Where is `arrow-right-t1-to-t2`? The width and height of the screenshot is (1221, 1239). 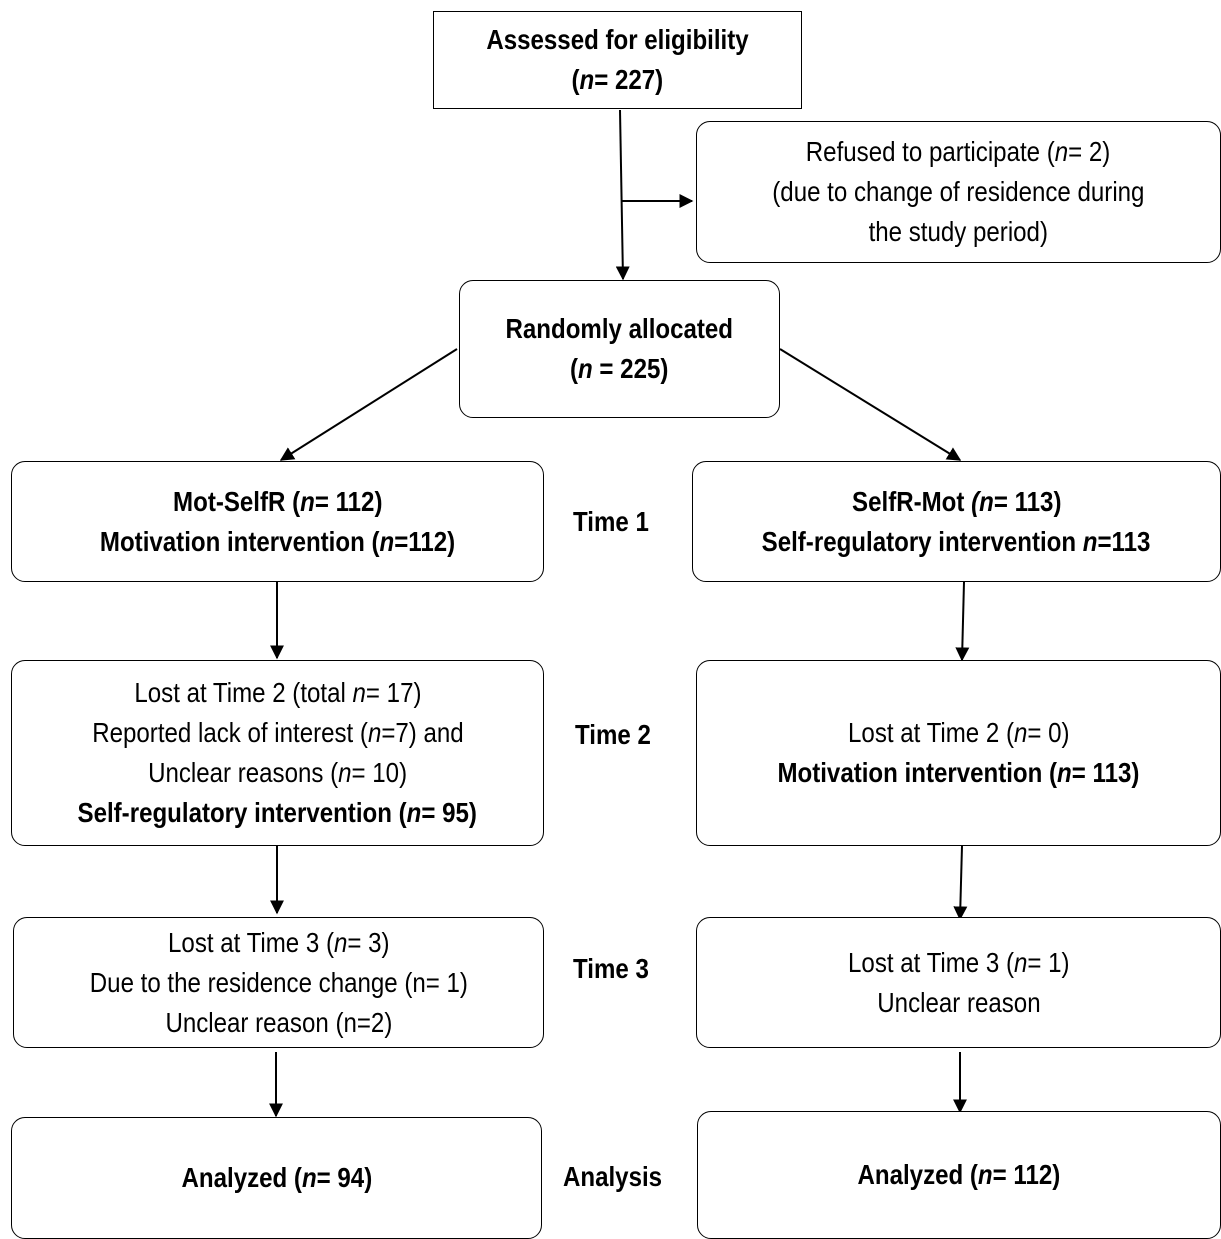 arrow-right-t1-to-t2 is located at coordinates (962, 621).